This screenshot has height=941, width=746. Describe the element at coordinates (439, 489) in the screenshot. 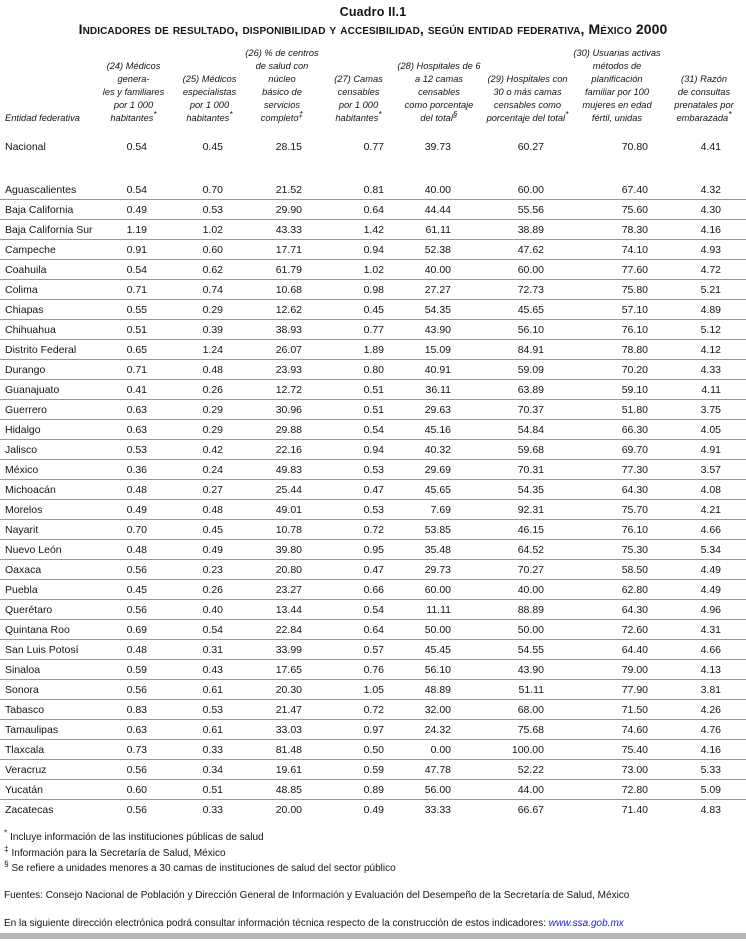

I see `value-cell: 45.65` at that location.